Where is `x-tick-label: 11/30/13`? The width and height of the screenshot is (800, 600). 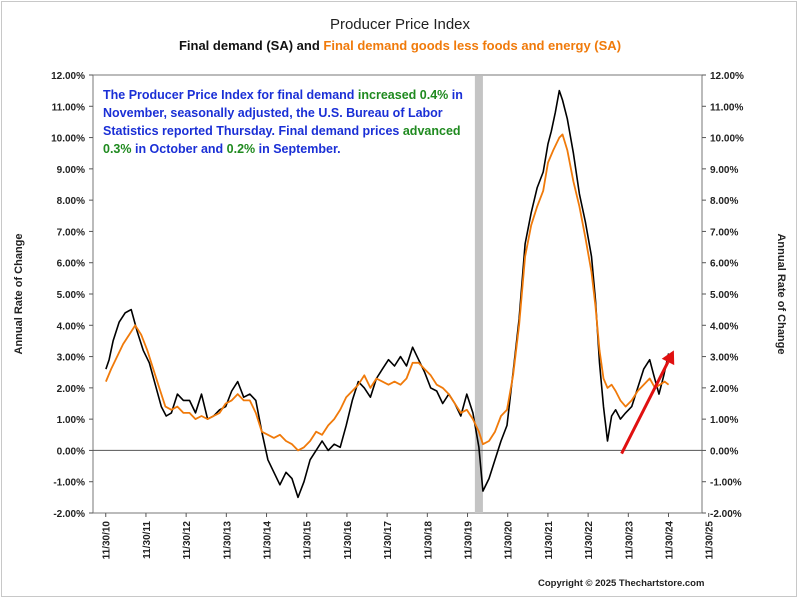 x-tick-label: 11/30/13 is located at coordinates (227, 540).